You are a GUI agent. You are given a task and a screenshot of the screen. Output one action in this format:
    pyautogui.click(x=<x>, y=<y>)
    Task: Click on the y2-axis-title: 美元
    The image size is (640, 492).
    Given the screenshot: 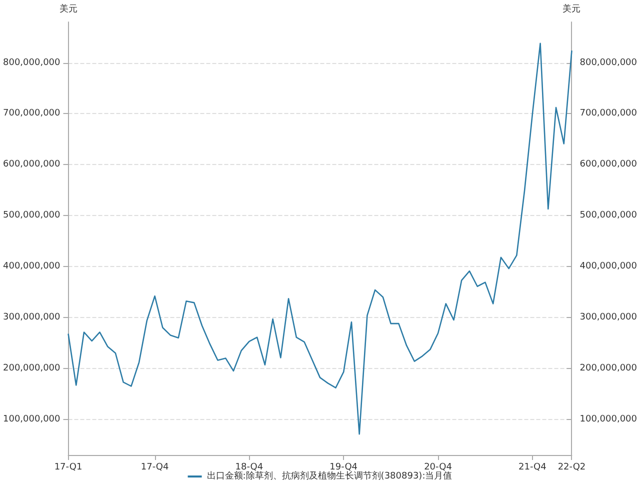 What is the action you would take?
    pyautogui.click(x=571, y=9)
    